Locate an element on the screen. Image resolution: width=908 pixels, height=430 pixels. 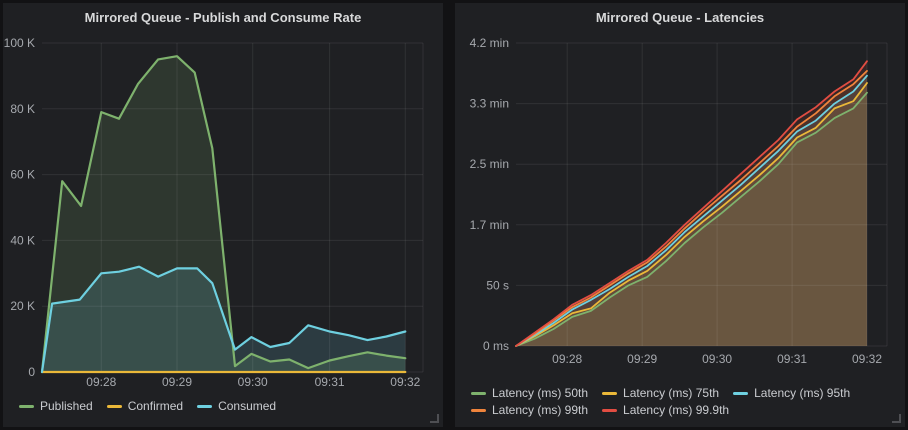
legend-item: Latency (ms) 75th is located at coordinates (660, 393).